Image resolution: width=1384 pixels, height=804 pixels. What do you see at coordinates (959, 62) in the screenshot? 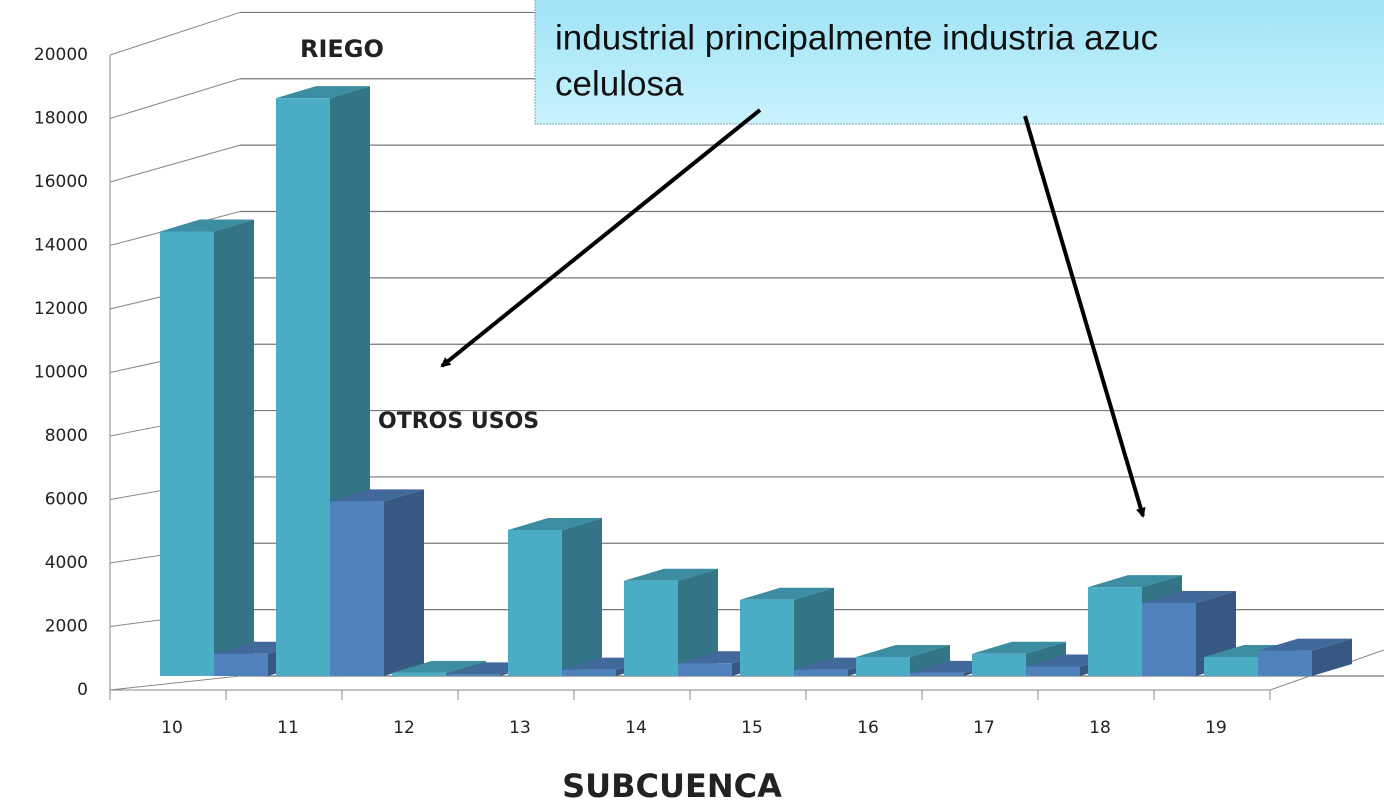
I see `callout-box` at bounding box center [959, 62].